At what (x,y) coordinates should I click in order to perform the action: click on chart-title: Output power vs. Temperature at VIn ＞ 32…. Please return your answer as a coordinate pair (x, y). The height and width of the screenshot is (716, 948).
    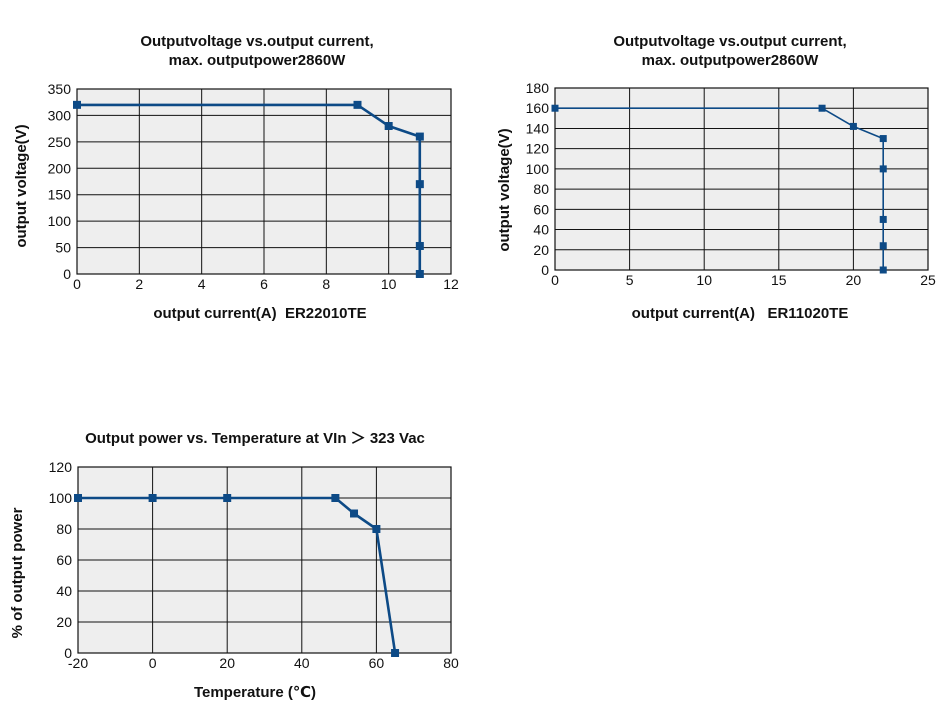
    Looking at the image, I should click on (255, 438).